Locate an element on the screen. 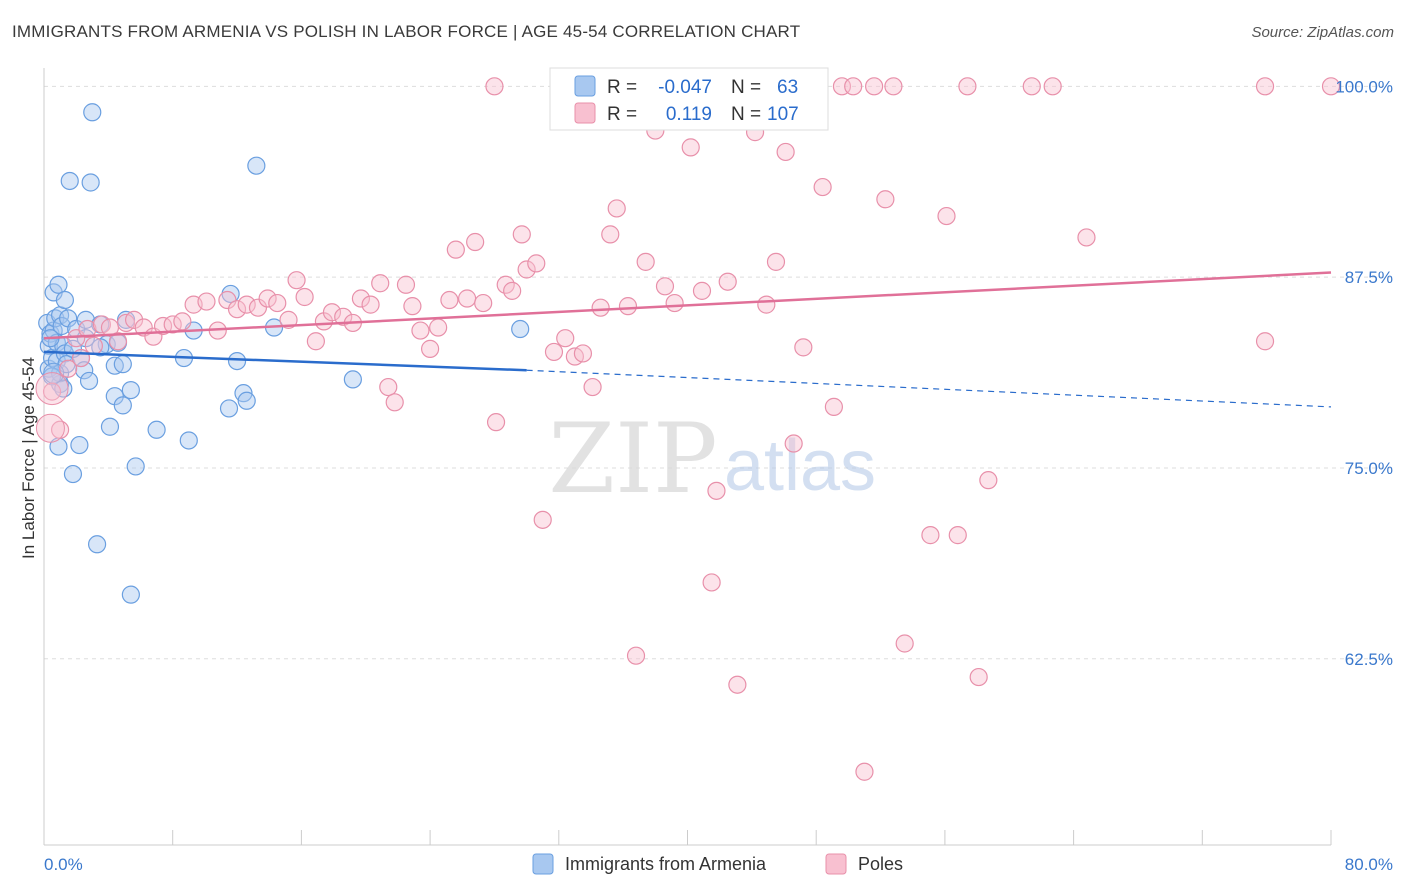  y-tick-label: 87.5% is located at coordinates (1369, 277).